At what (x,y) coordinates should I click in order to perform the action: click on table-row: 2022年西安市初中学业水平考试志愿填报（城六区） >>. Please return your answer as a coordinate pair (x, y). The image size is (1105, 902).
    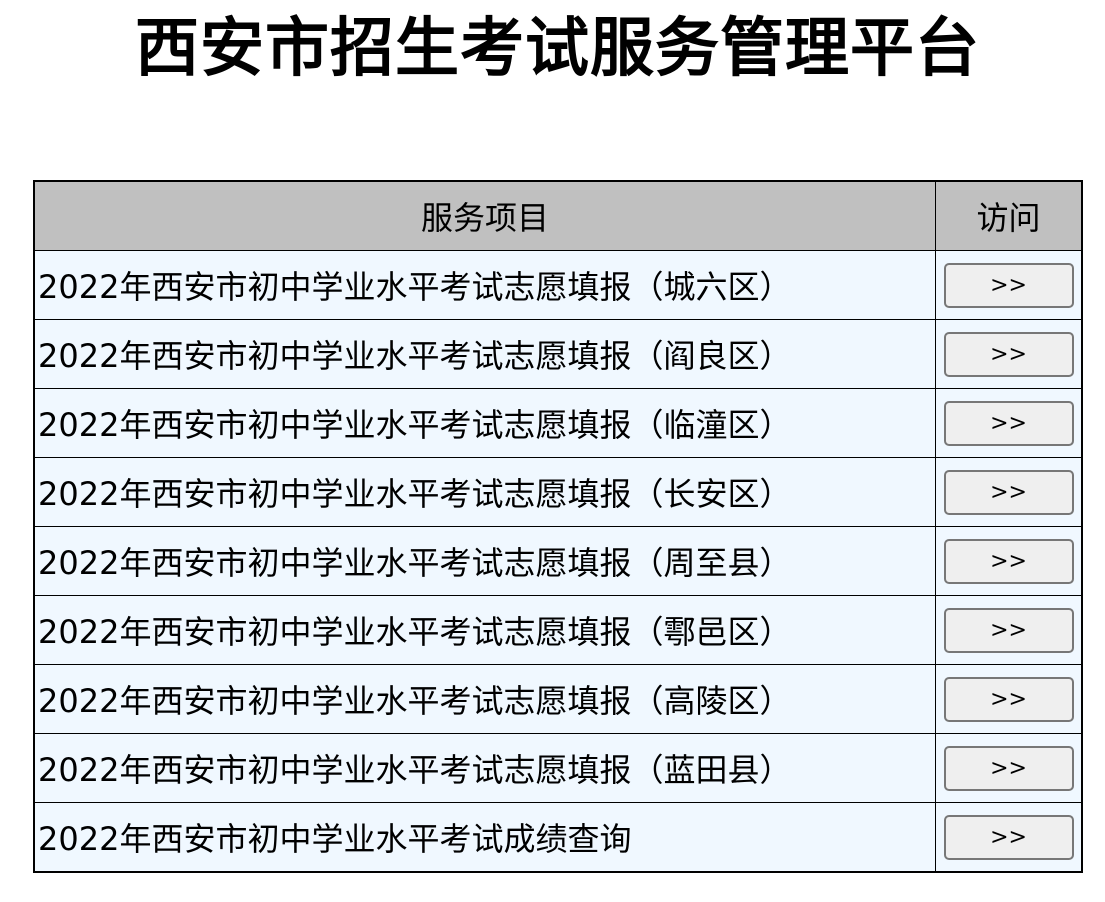
    Looking at the image, I should click on (558, 285).